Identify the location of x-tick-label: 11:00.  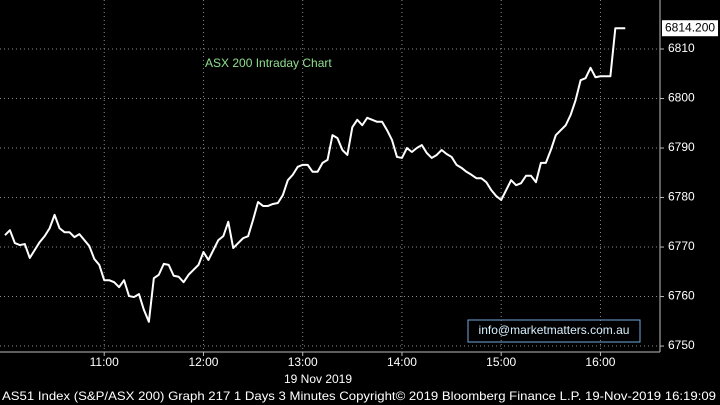
(104, 362).